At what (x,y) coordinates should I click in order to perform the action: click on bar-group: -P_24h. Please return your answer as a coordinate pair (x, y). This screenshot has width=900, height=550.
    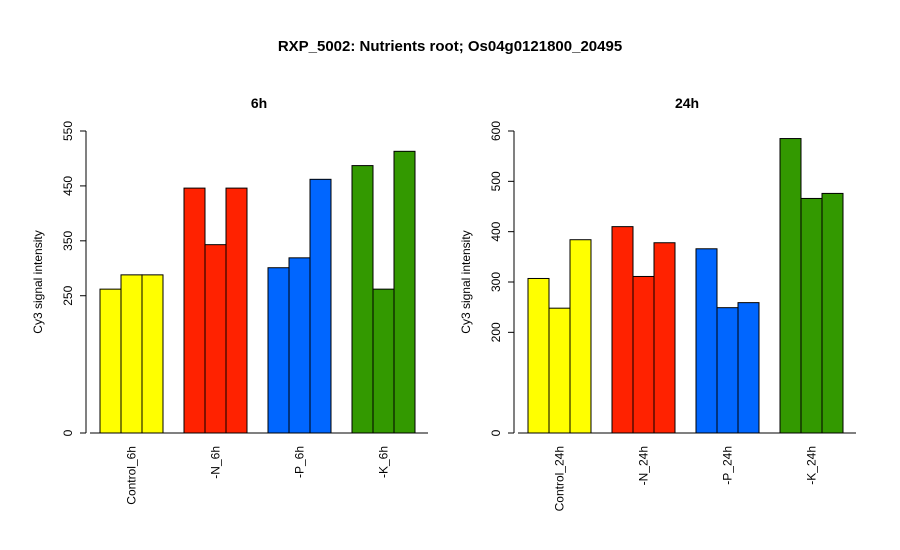
    Looking at the image, I should click on (727, 366).